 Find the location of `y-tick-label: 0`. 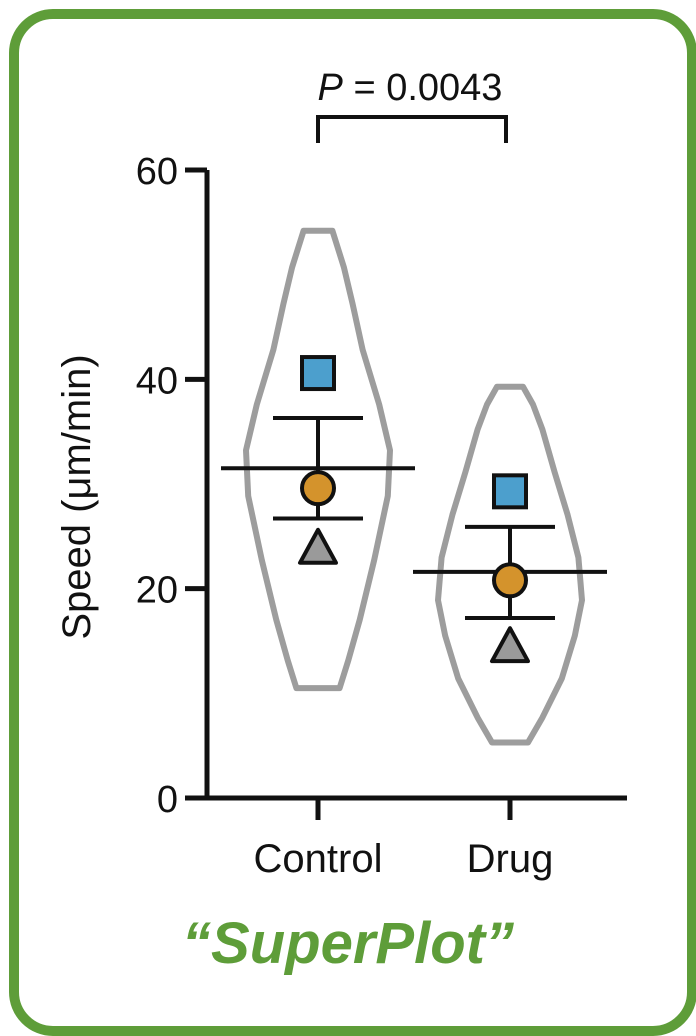

y-tick-label: 0 is located at coordinates (167, 800).